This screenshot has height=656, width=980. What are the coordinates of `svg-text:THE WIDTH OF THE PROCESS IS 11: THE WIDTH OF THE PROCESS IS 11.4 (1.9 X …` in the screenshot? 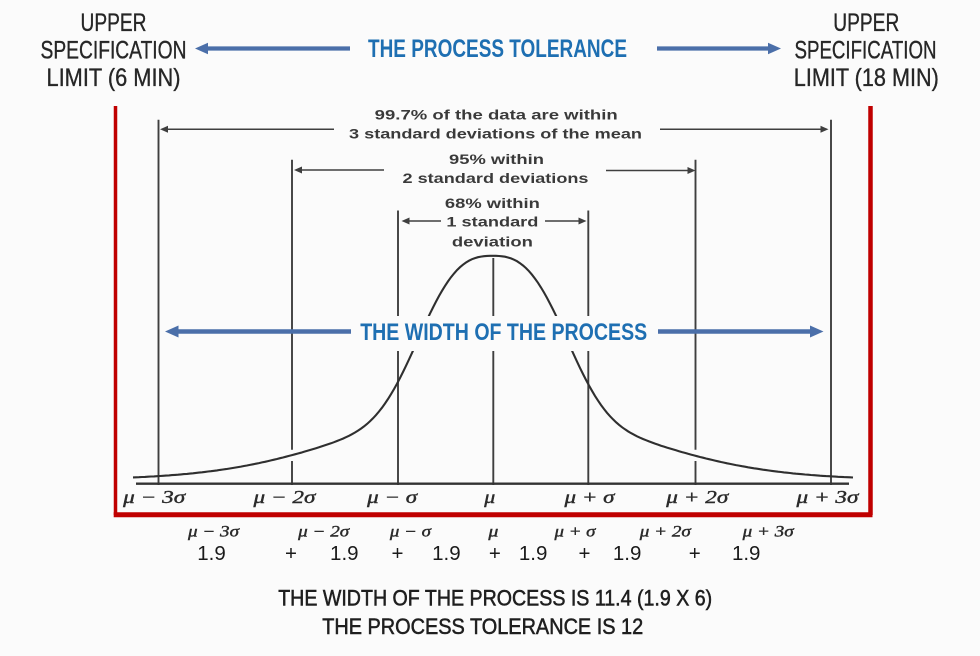 It's located at (495, 598).